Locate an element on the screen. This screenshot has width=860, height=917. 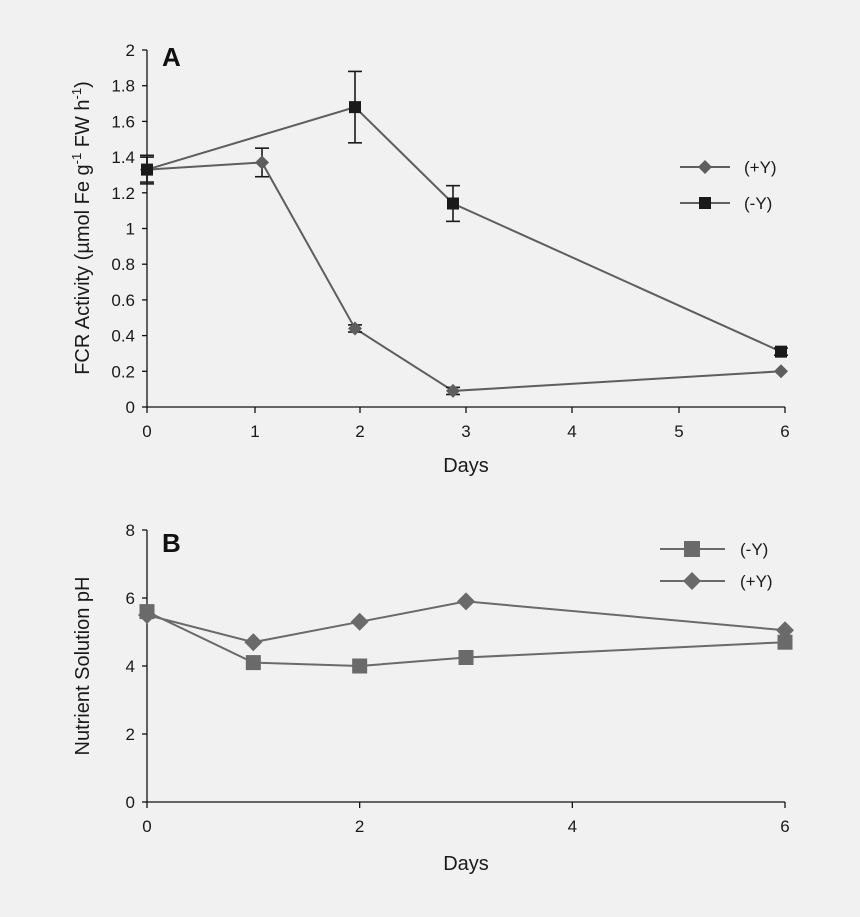
panel-a-x-axis-title: Days is located at coordinates (466, 466).